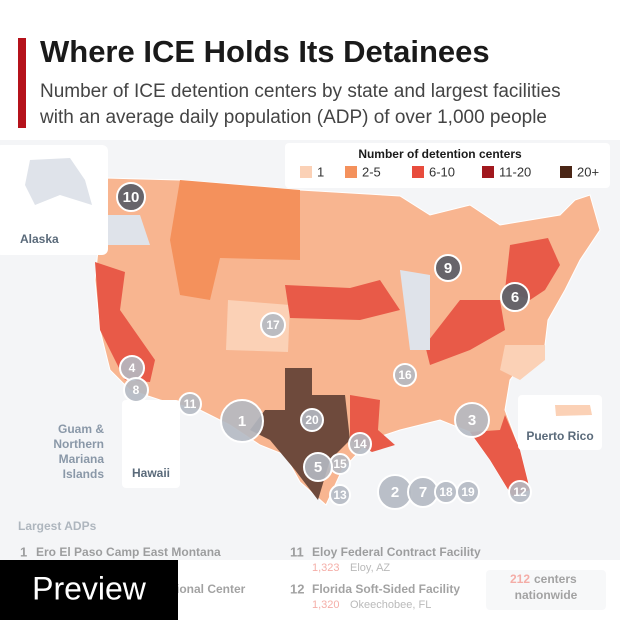  What do you see at coordinates (340, 464) in the screenshot?
I see `facility-number: 15` at bounding box center [340, 464].